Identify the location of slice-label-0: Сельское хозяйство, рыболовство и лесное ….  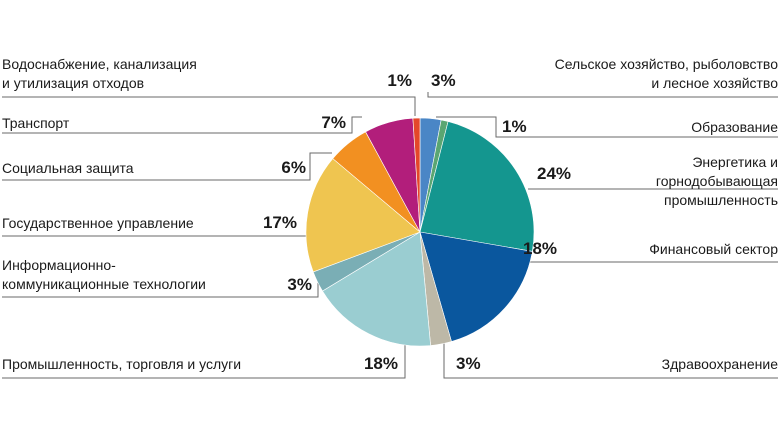
(667, 73).